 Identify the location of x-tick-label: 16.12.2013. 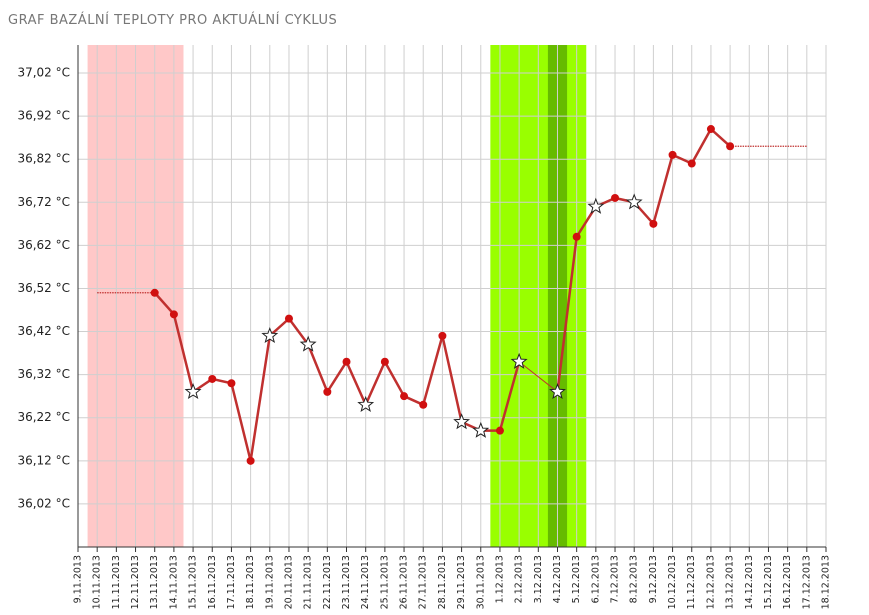
(787, 582).